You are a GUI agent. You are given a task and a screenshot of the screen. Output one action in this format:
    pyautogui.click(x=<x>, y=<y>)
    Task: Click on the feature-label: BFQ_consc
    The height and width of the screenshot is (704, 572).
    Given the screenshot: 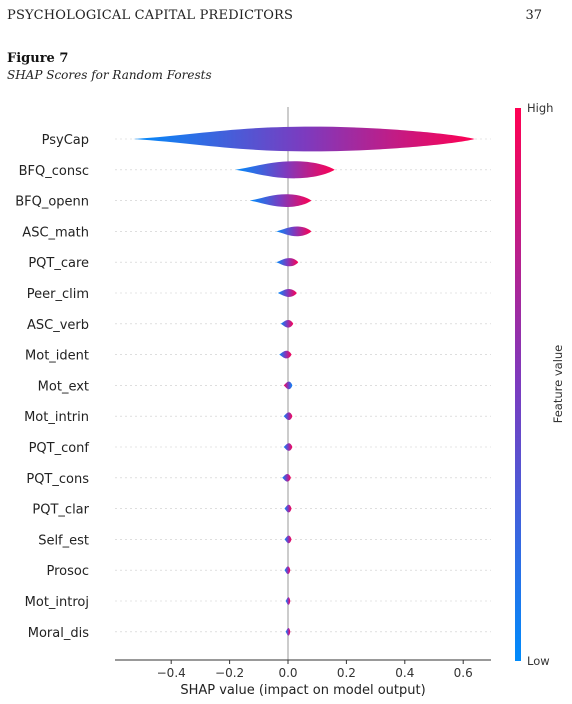 What is the action you would take?
    pyautogui.click(x=54, y=171)
    